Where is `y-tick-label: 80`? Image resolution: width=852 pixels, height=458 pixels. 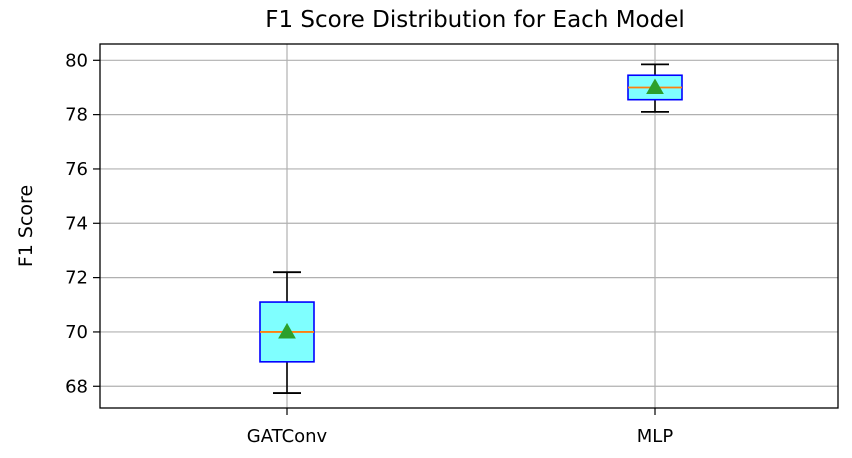 y-tick-label: 80 is located at coordinates (76, 60).